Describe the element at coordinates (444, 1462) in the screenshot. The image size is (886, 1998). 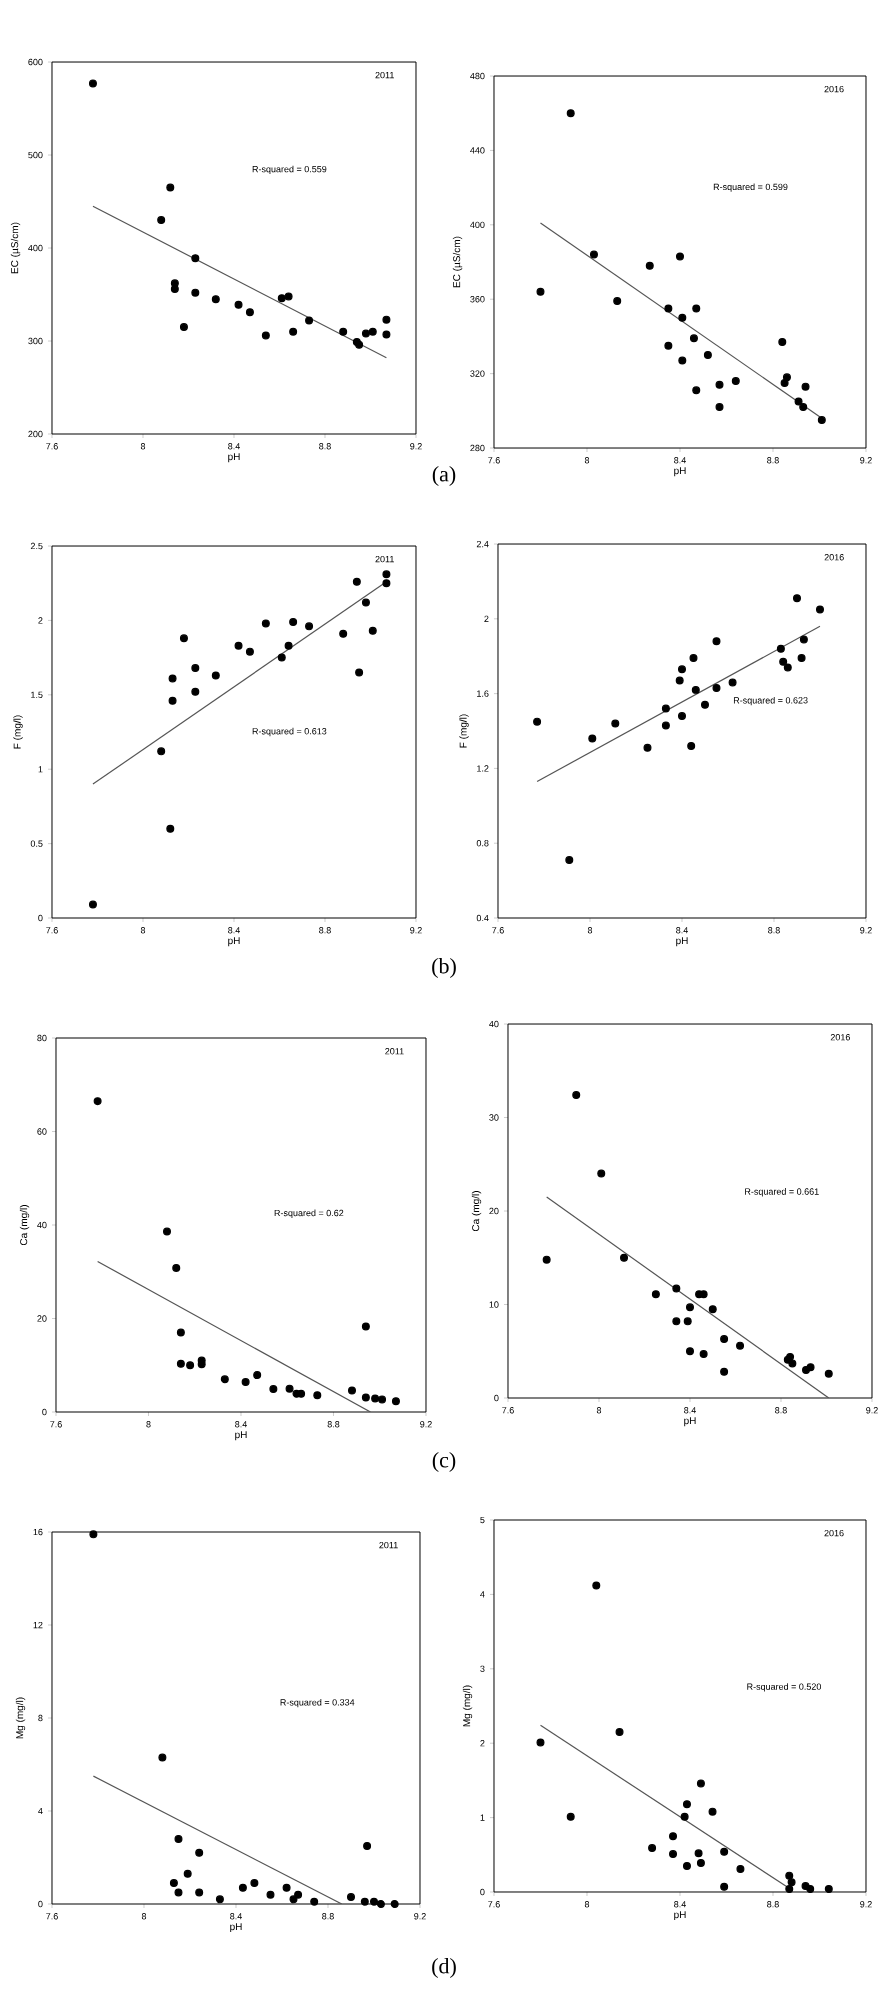
I see `text: (c)` at that location.